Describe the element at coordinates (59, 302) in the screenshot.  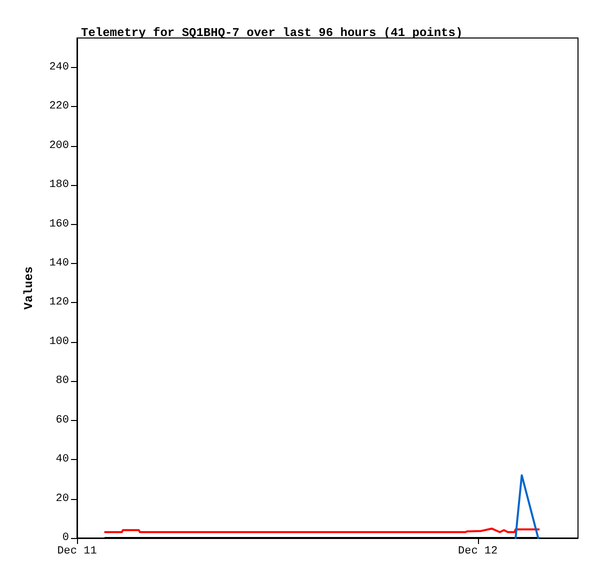
I see `y-tick-label: 120` at that location.